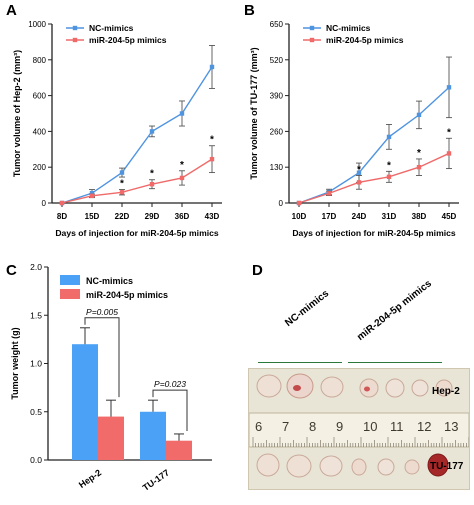 Image resolution: width=474 pixels, height=505 pixels. What do you see at coordinates (446, 391) in the screenshot?
I see `row-label-hep2: Hep-2` at bounding box center [446, 391].